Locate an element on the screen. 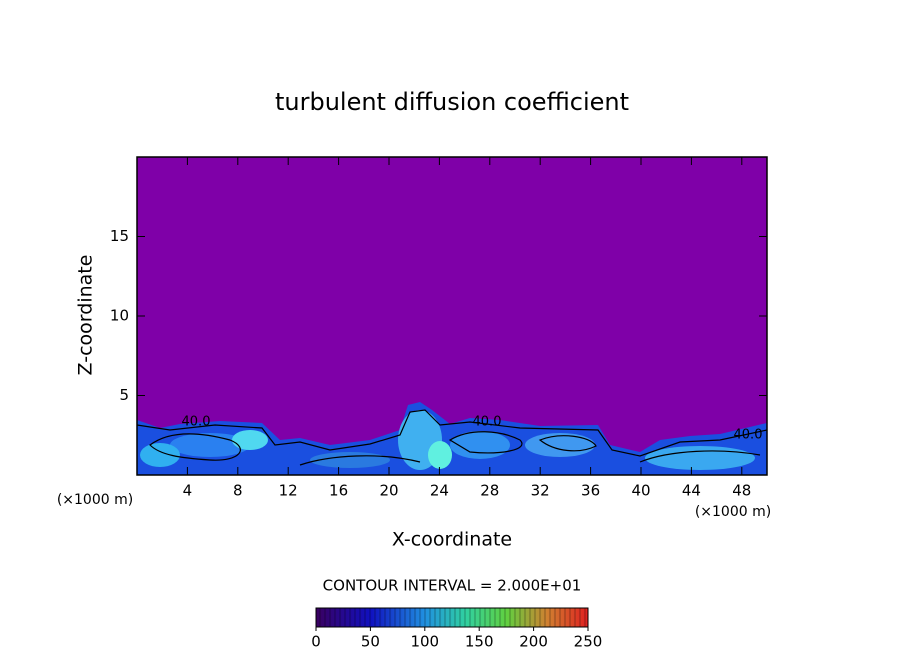 The height and width of the screenshot is (658, 904). y-axis-label: Z-coordinate is located at coordinates (86, 315).